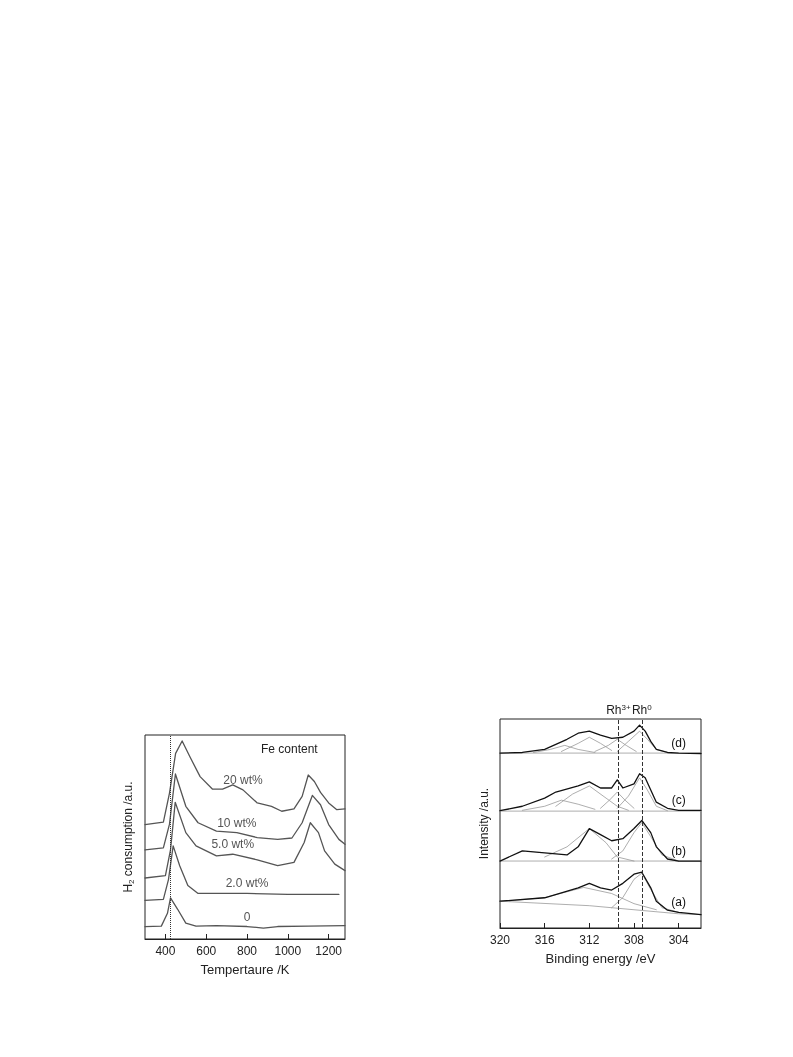  Describe the element at coordinates (290, 749) in the screenshot. I see `annotation: Fe content` at that location.